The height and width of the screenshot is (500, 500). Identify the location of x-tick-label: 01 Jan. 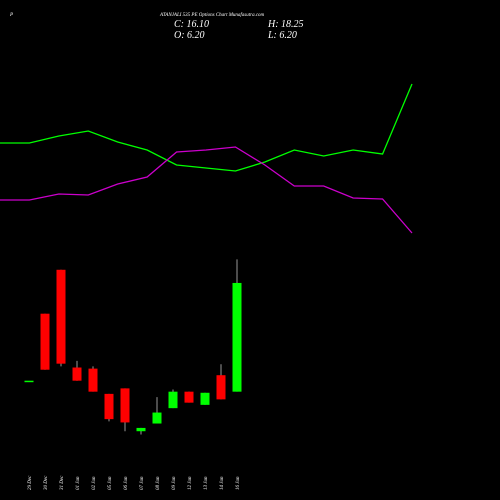
(78, 483).